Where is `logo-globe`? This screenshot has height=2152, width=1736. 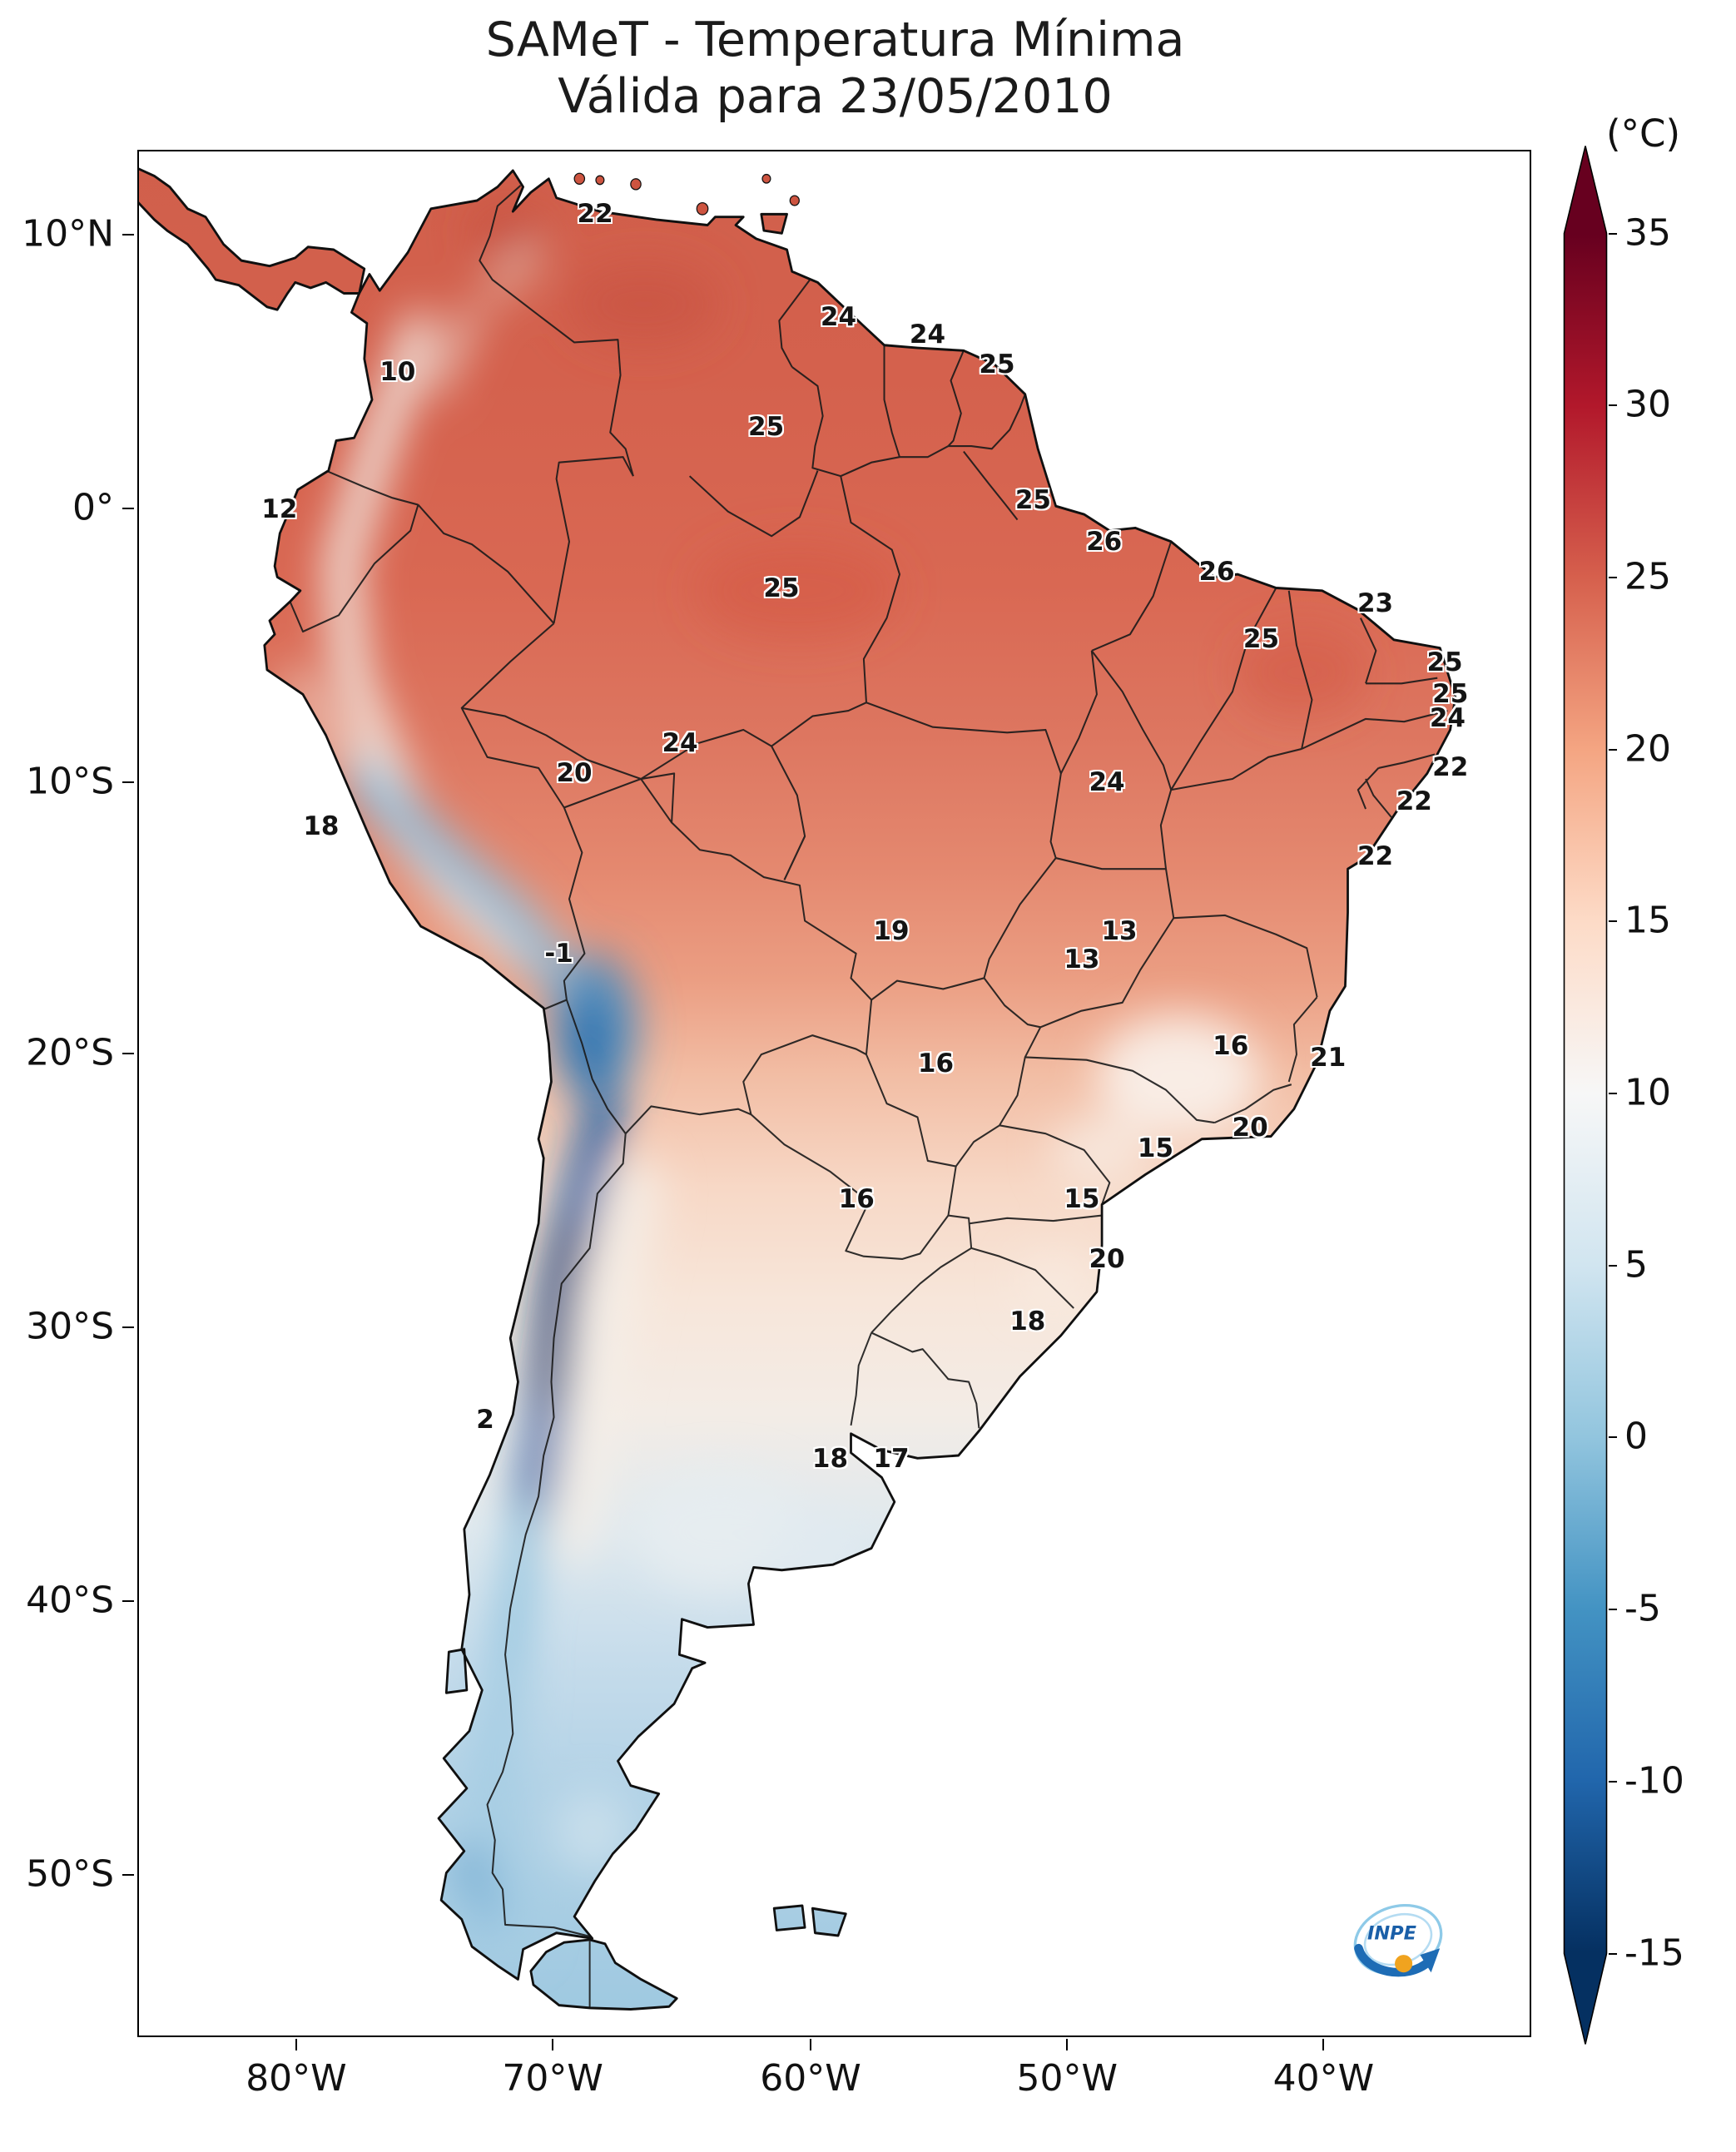 logo-globe is located at coordinates (1404, 1964).